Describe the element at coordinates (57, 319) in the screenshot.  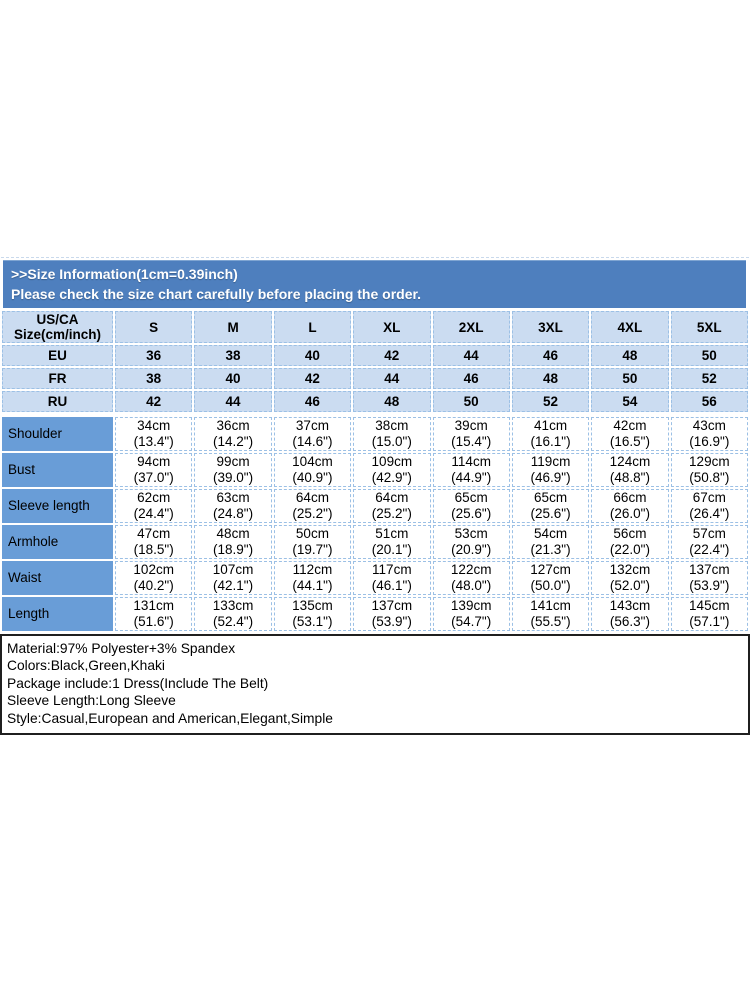
I see `corner-header-line1: US/CA` at that location.